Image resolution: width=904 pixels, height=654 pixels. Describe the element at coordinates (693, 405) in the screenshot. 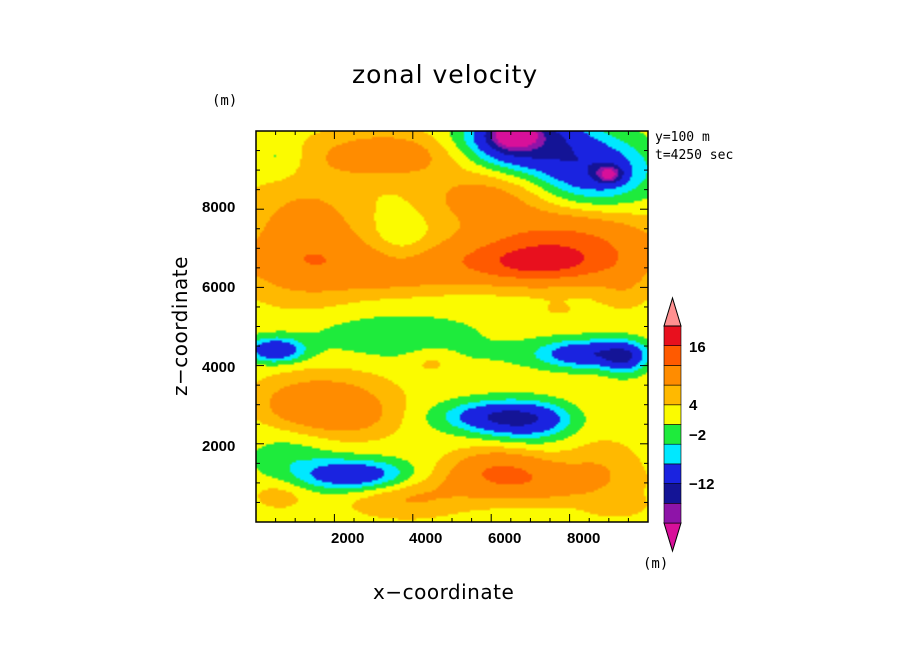

I see `colorbar-label: 4` at that location.